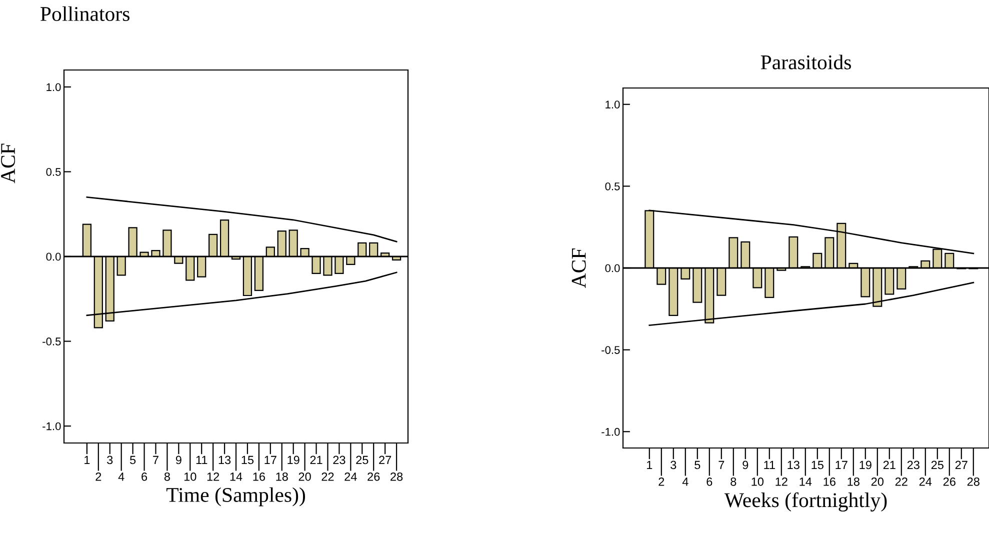  I want to click on chart-title: Parasitoids, so click(805, 62).